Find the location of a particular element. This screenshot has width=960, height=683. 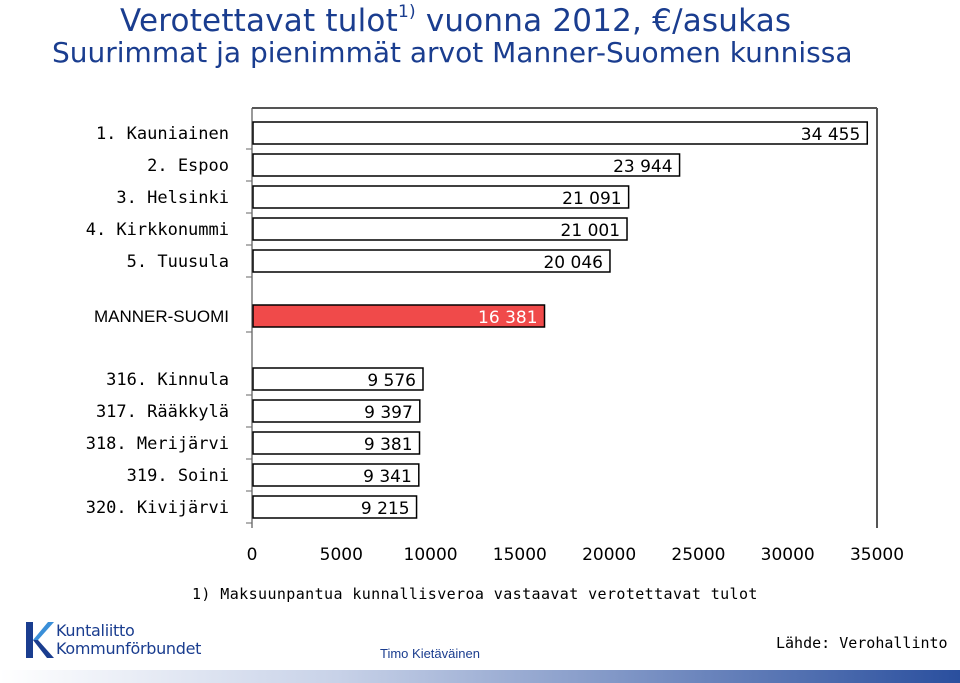

bar-value-label: 16 381 is located at coordinates (507, 318).